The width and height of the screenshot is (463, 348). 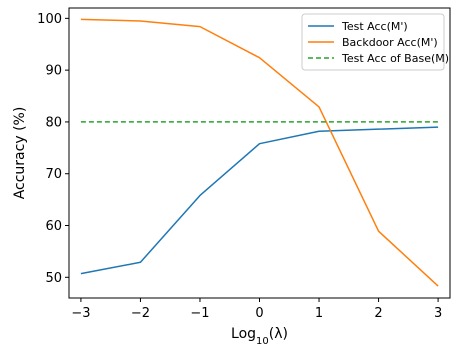 I want to click on y-axis-label: Accuracy (%), so click(x=20, y=153).